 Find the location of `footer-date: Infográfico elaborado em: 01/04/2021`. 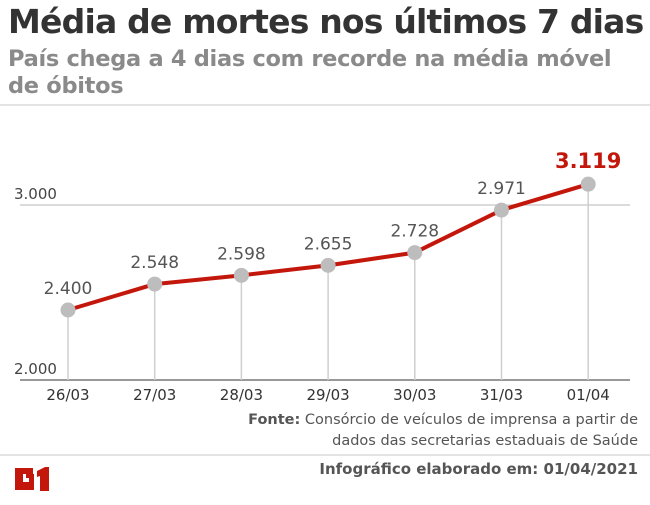

footer-date: Infográfico elaborado em: 01/04/2021 is located at coordinates (478, 469).